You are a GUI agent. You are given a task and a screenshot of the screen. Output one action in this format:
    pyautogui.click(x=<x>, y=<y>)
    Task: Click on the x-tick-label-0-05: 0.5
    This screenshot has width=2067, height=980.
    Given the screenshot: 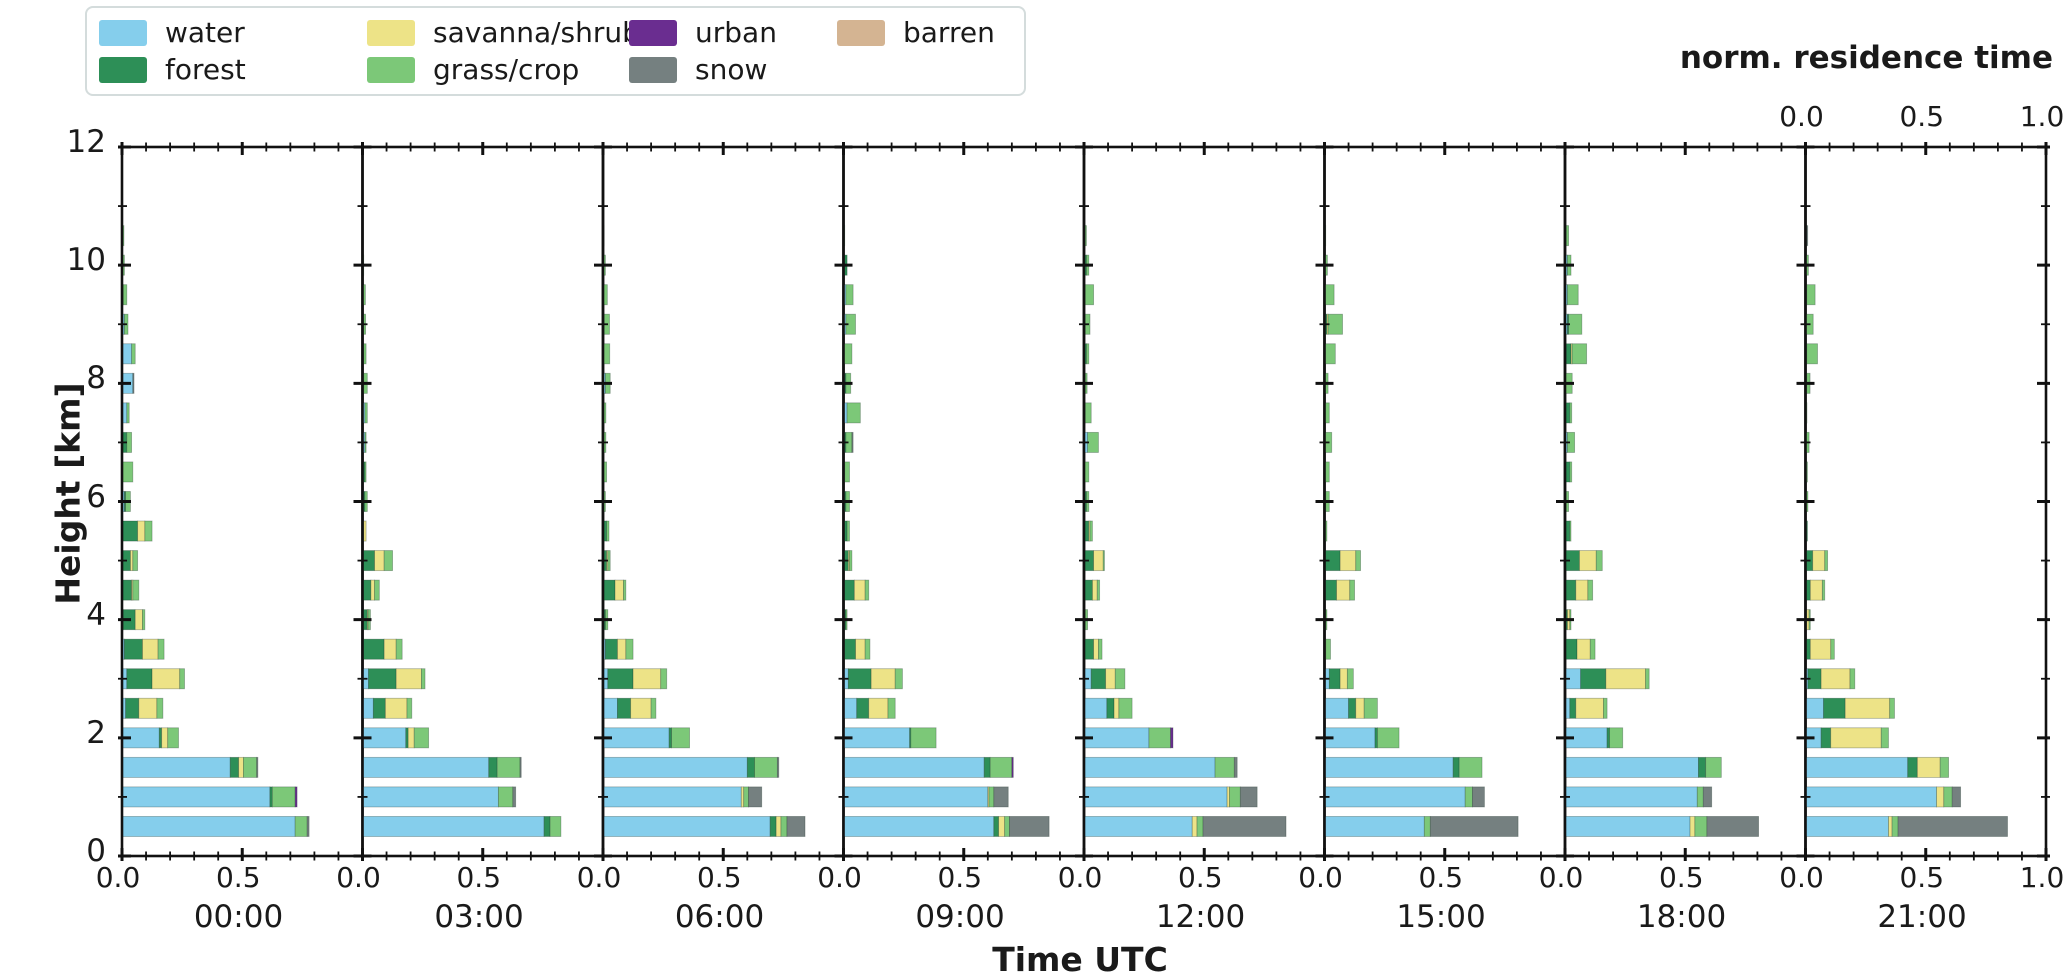 What is the action you would take?
    pyautogui.click(x=238, y=877)
    